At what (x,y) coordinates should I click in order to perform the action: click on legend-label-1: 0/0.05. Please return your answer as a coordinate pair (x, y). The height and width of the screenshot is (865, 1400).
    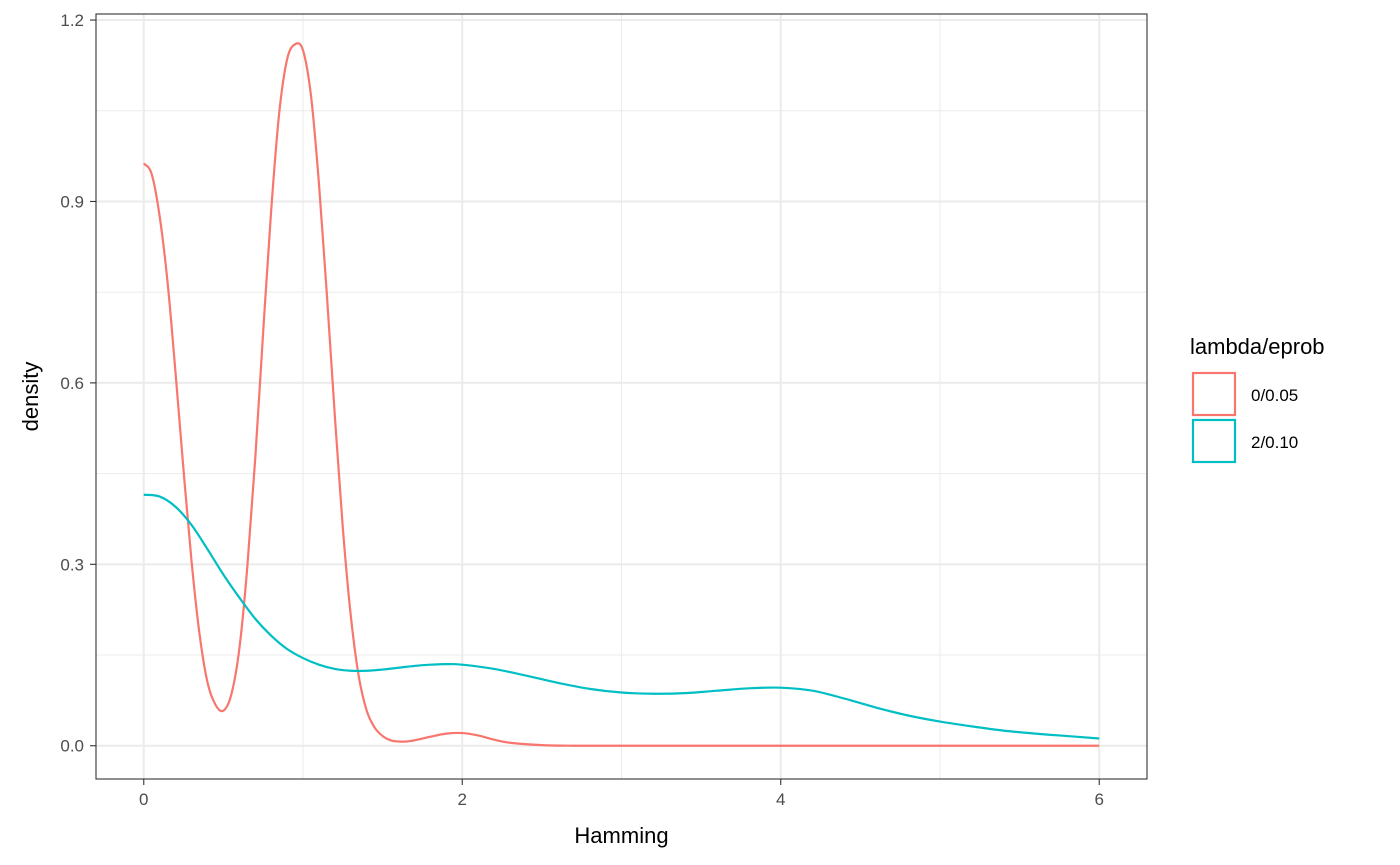
    Looking at the image, I should click on (1274, 395).